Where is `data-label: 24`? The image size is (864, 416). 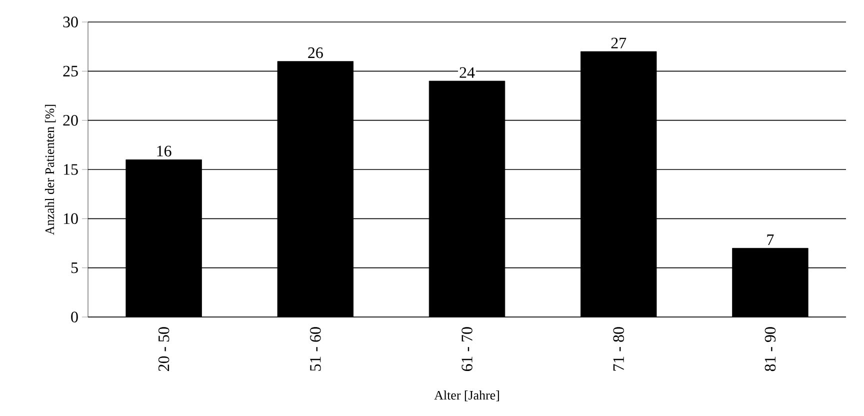
data-label: 24 is located at coordinates (467, 72).